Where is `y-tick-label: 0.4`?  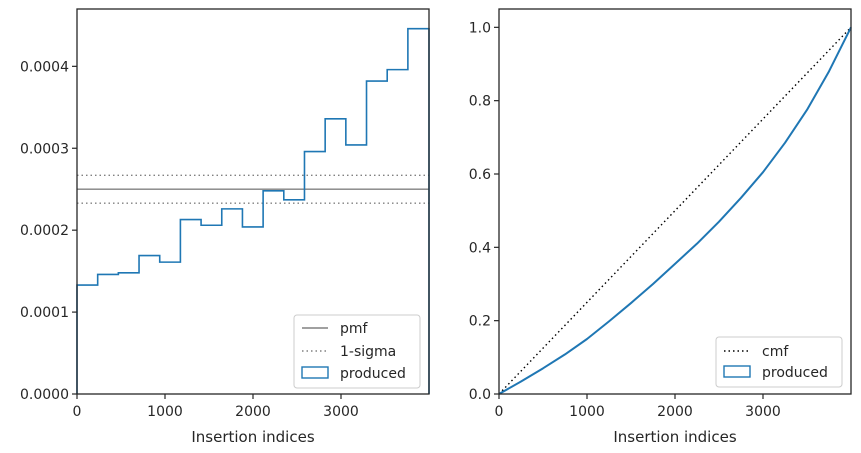 y-tick-label: 0.4 is located at coordinates (480, 248).